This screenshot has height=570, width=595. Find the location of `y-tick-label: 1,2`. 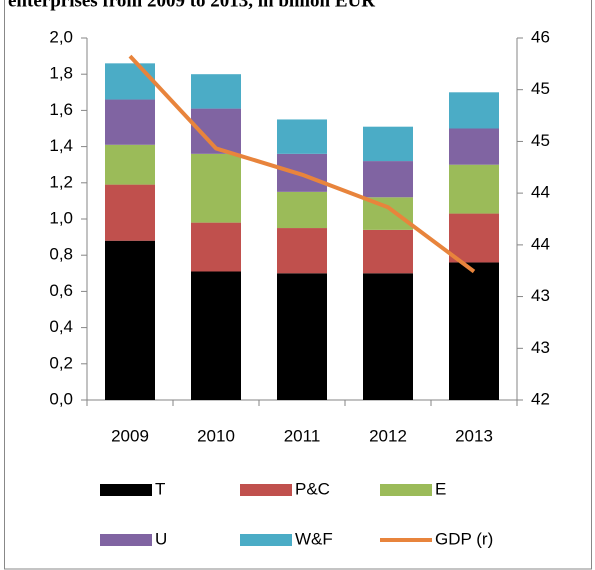

y-tick-label: 1,2 is located at coordinates (61, 181).